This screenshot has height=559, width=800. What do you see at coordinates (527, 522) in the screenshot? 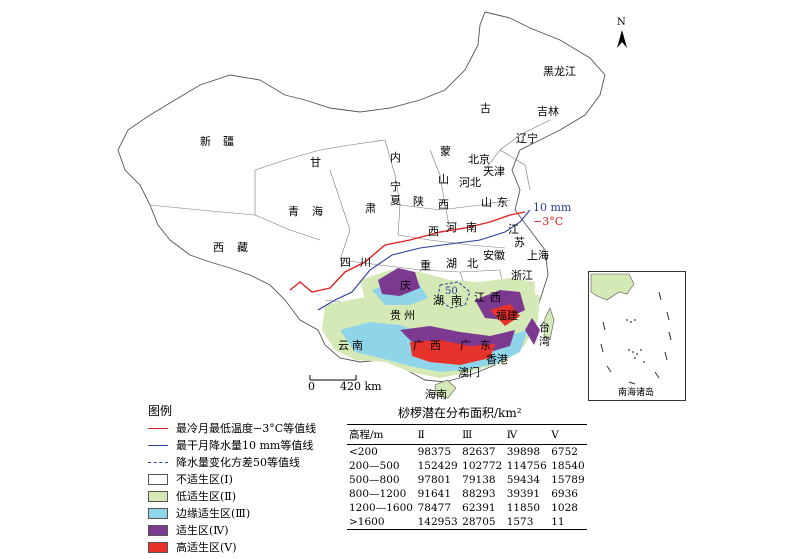
I see `table-cell: 1573` at bounding box center [527, 522].